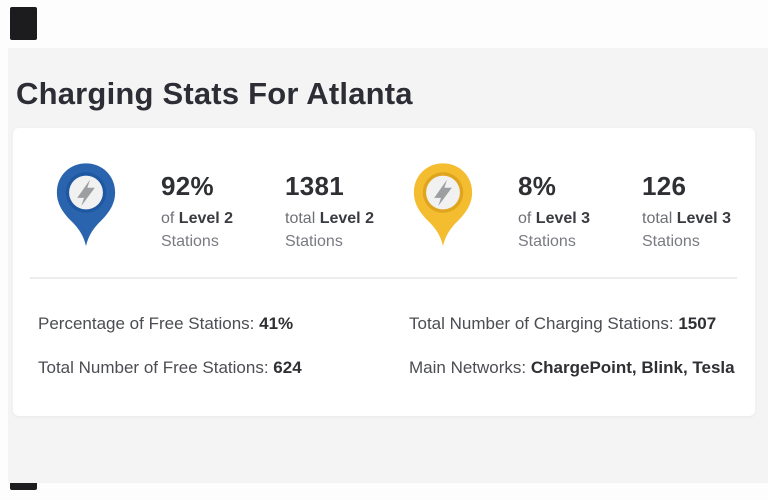  What do you see at coordinates (214, 93) in the screenshot?
I see `page-title: Charging Stats For Atlanta` at bounding box center [214, 93].